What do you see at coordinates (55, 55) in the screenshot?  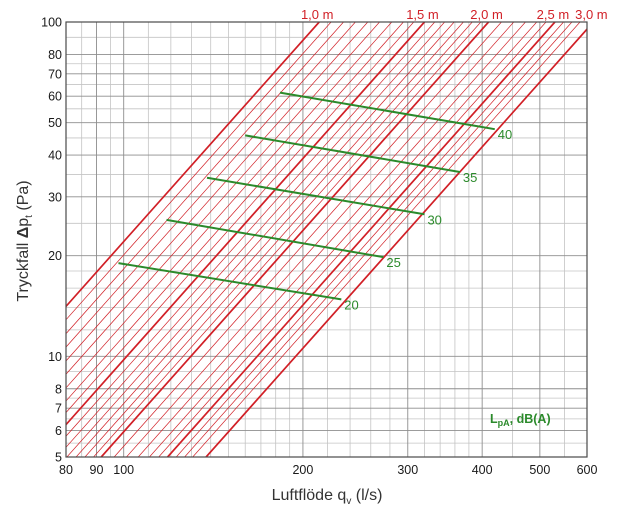 I see `y-tick-label: 80` at bounding box center [55, 55].